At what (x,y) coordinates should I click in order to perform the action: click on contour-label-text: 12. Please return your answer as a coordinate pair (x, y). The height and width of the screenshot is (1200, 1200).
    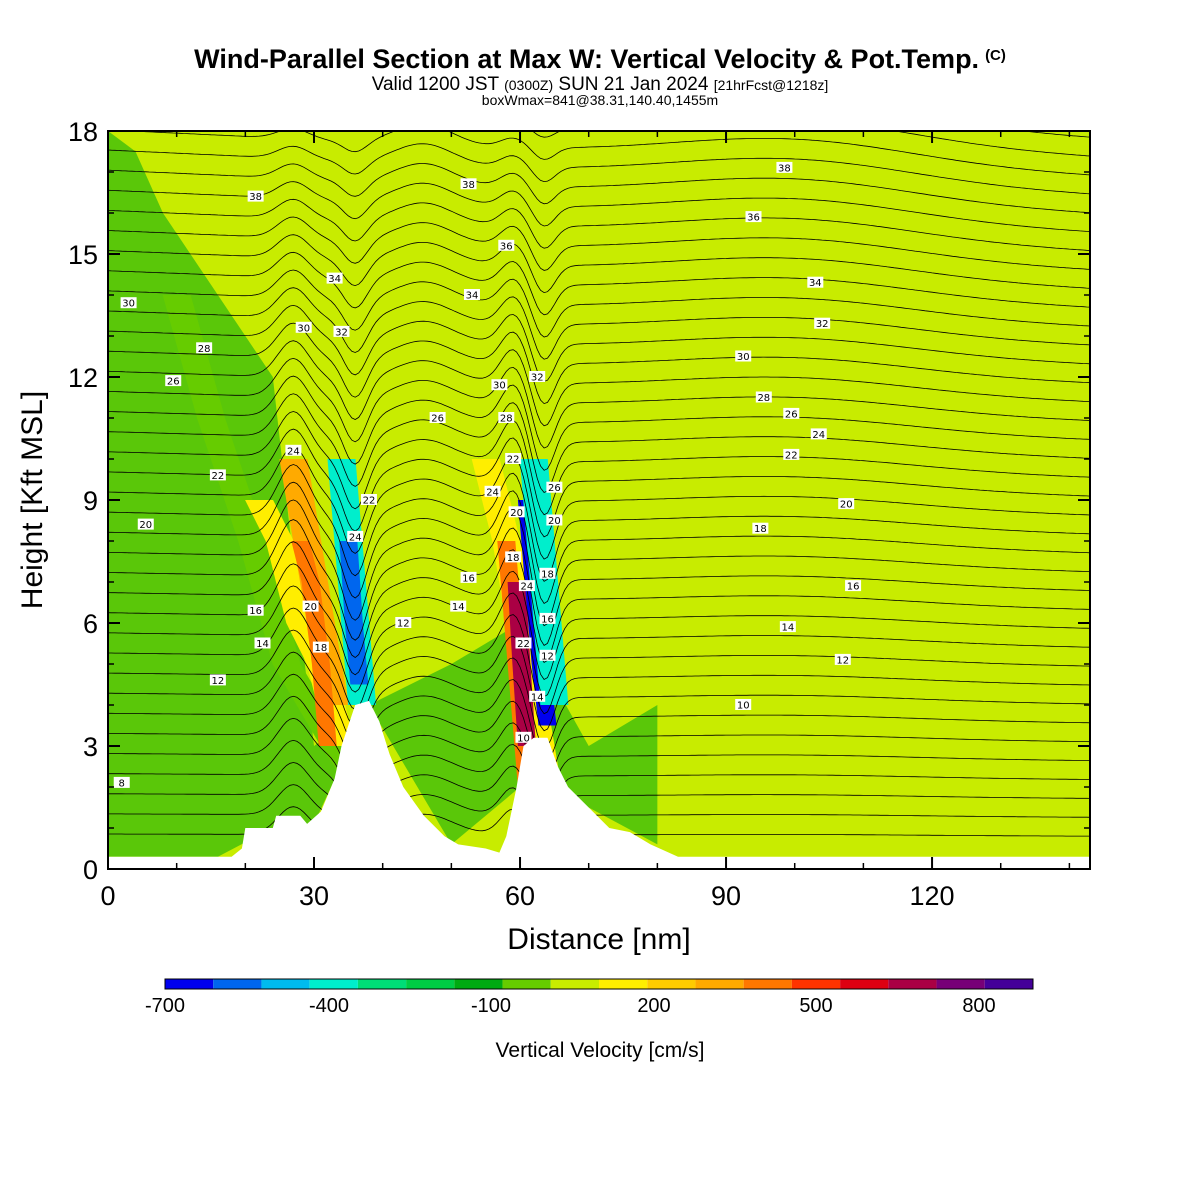
    Looking at the image, I should click on (218, 681).